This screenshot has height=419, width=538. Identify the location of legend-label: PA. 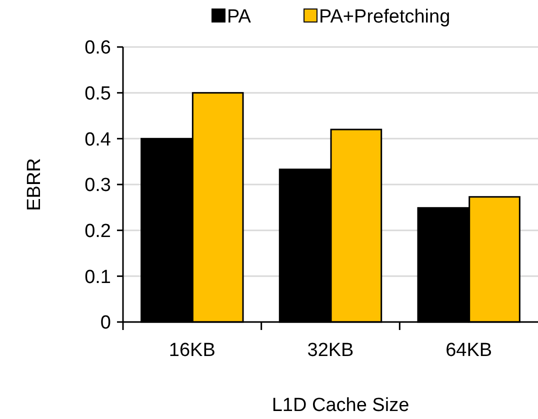
(239, 17).